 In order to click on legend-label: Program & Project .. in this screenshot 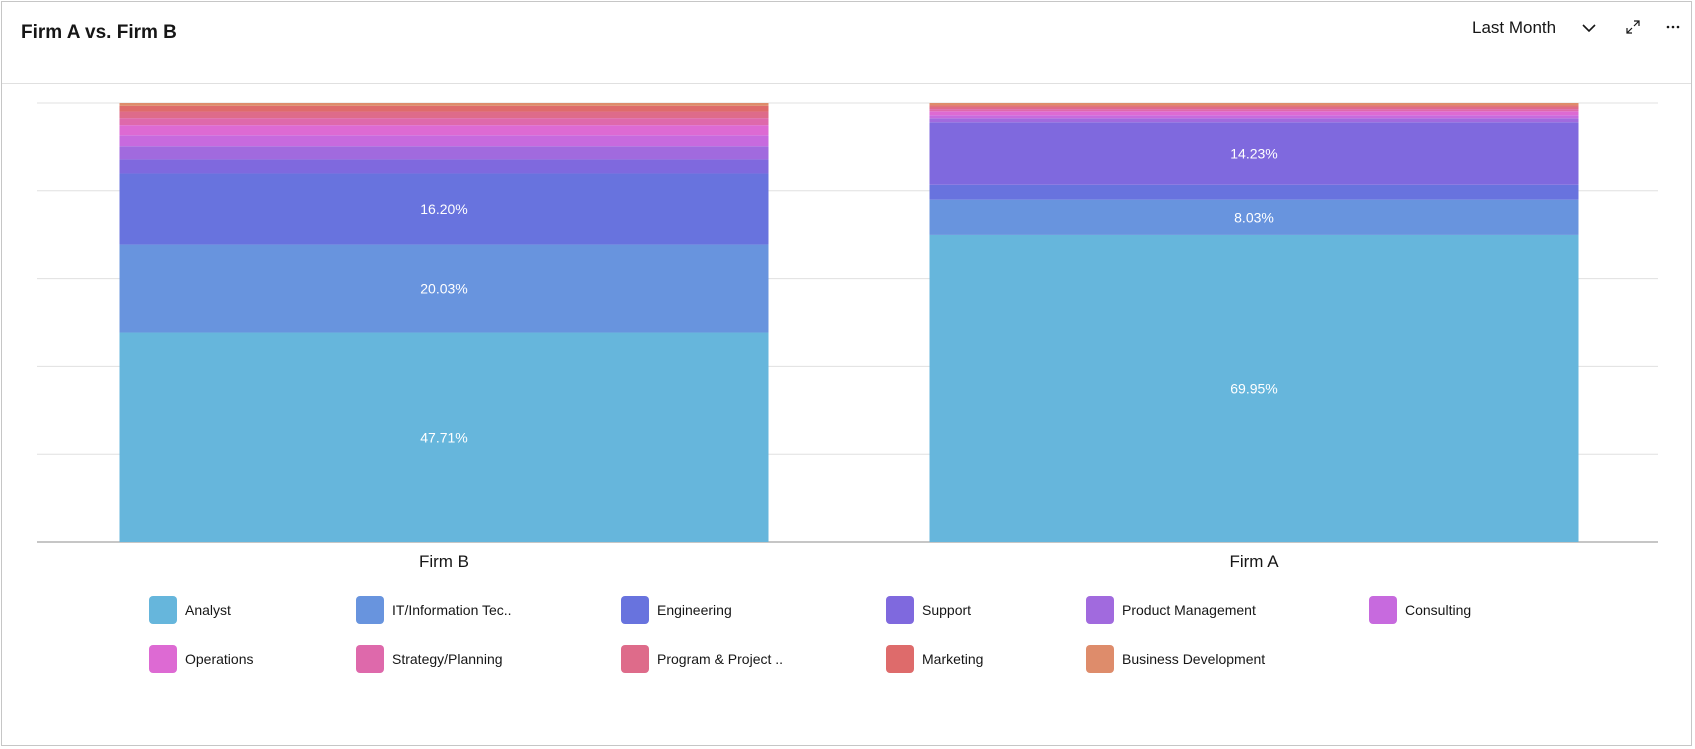, I will do `click(720, 659)`.